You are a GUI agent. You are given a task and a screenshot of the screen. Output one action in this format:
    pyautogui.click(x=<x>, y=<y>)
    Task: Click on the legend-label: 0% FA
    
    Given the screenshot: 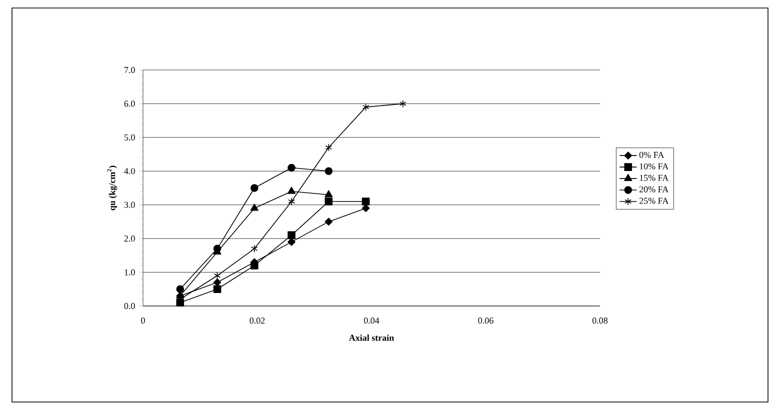 What is the action you would take?
    pyautogui.click(x=651, y=155)
    